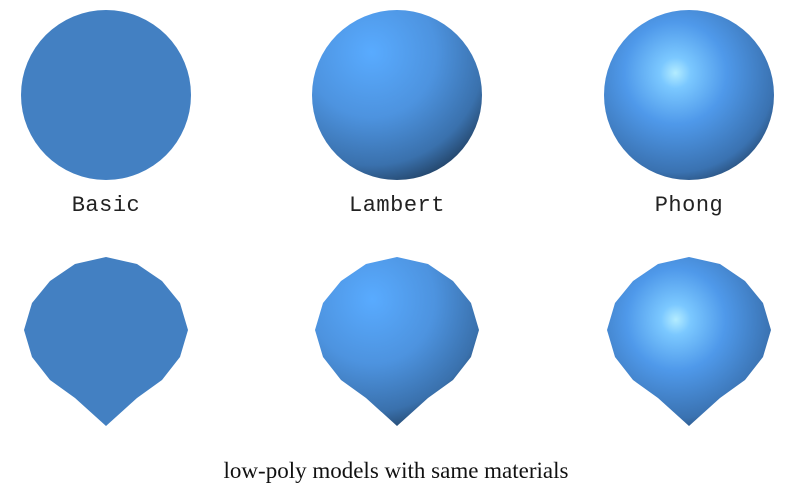 The image size is (792, 496). Describe the element at coordinates (397, 95) in the screenshot. I see `lambert-sphere-smooth` at that location.